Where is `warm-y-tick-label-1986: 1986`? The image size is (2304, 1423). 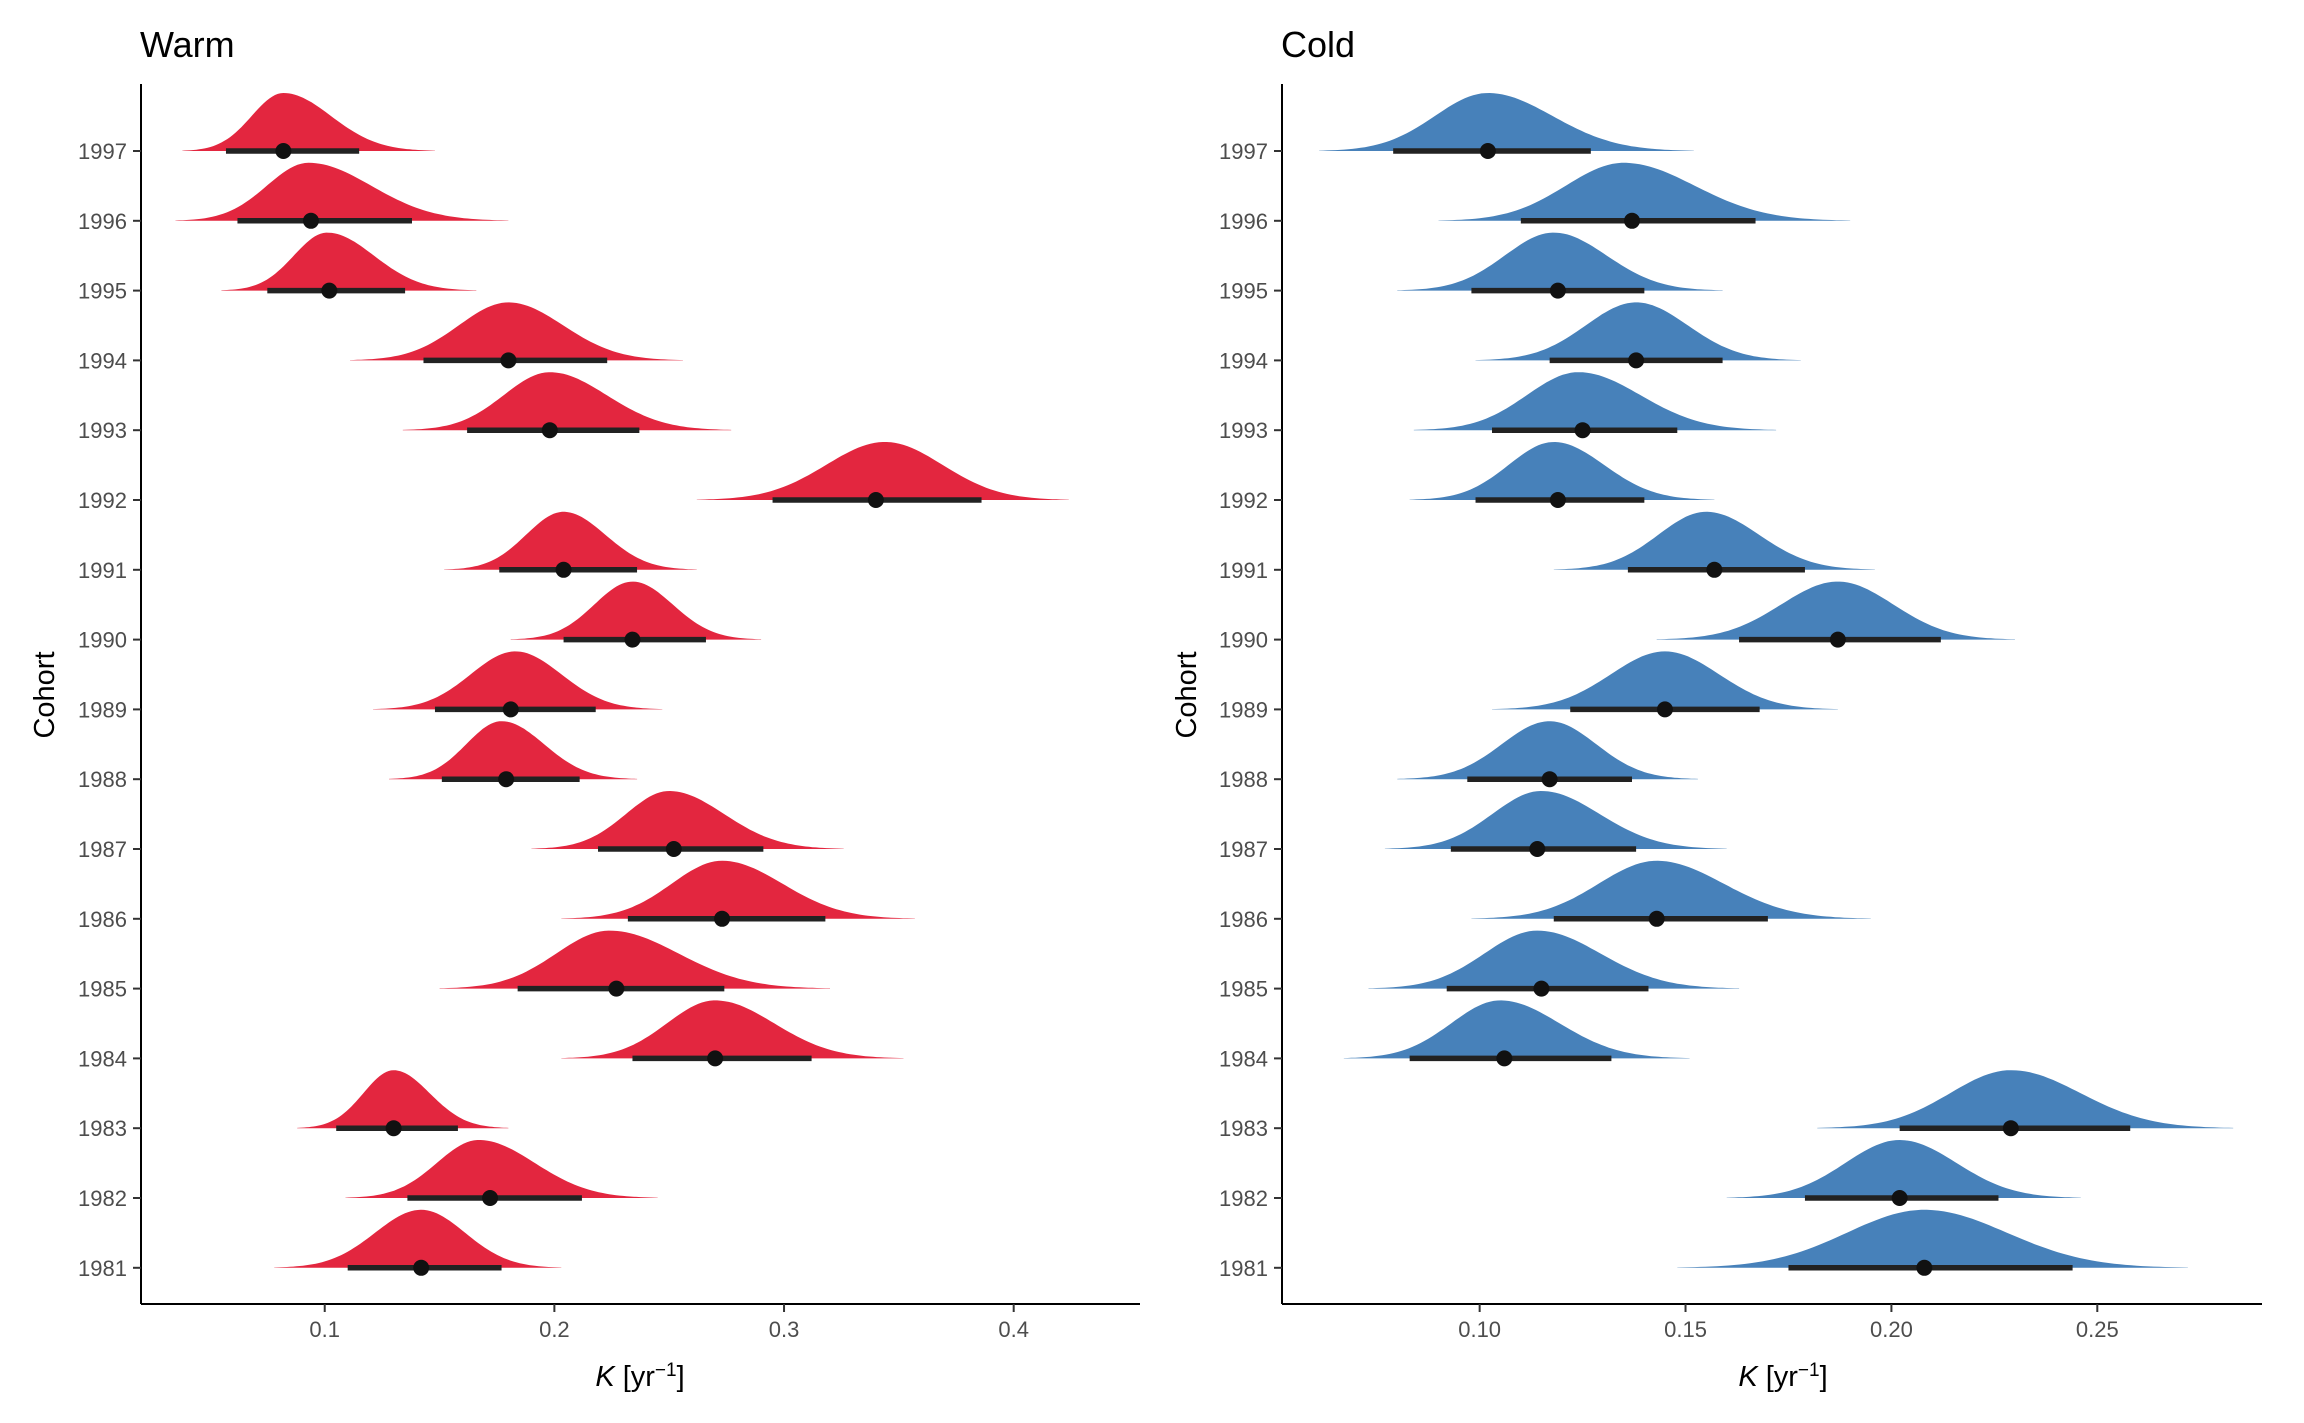
warm-y-tick-label-1986: 1986 is located at coordinates (102, 919).